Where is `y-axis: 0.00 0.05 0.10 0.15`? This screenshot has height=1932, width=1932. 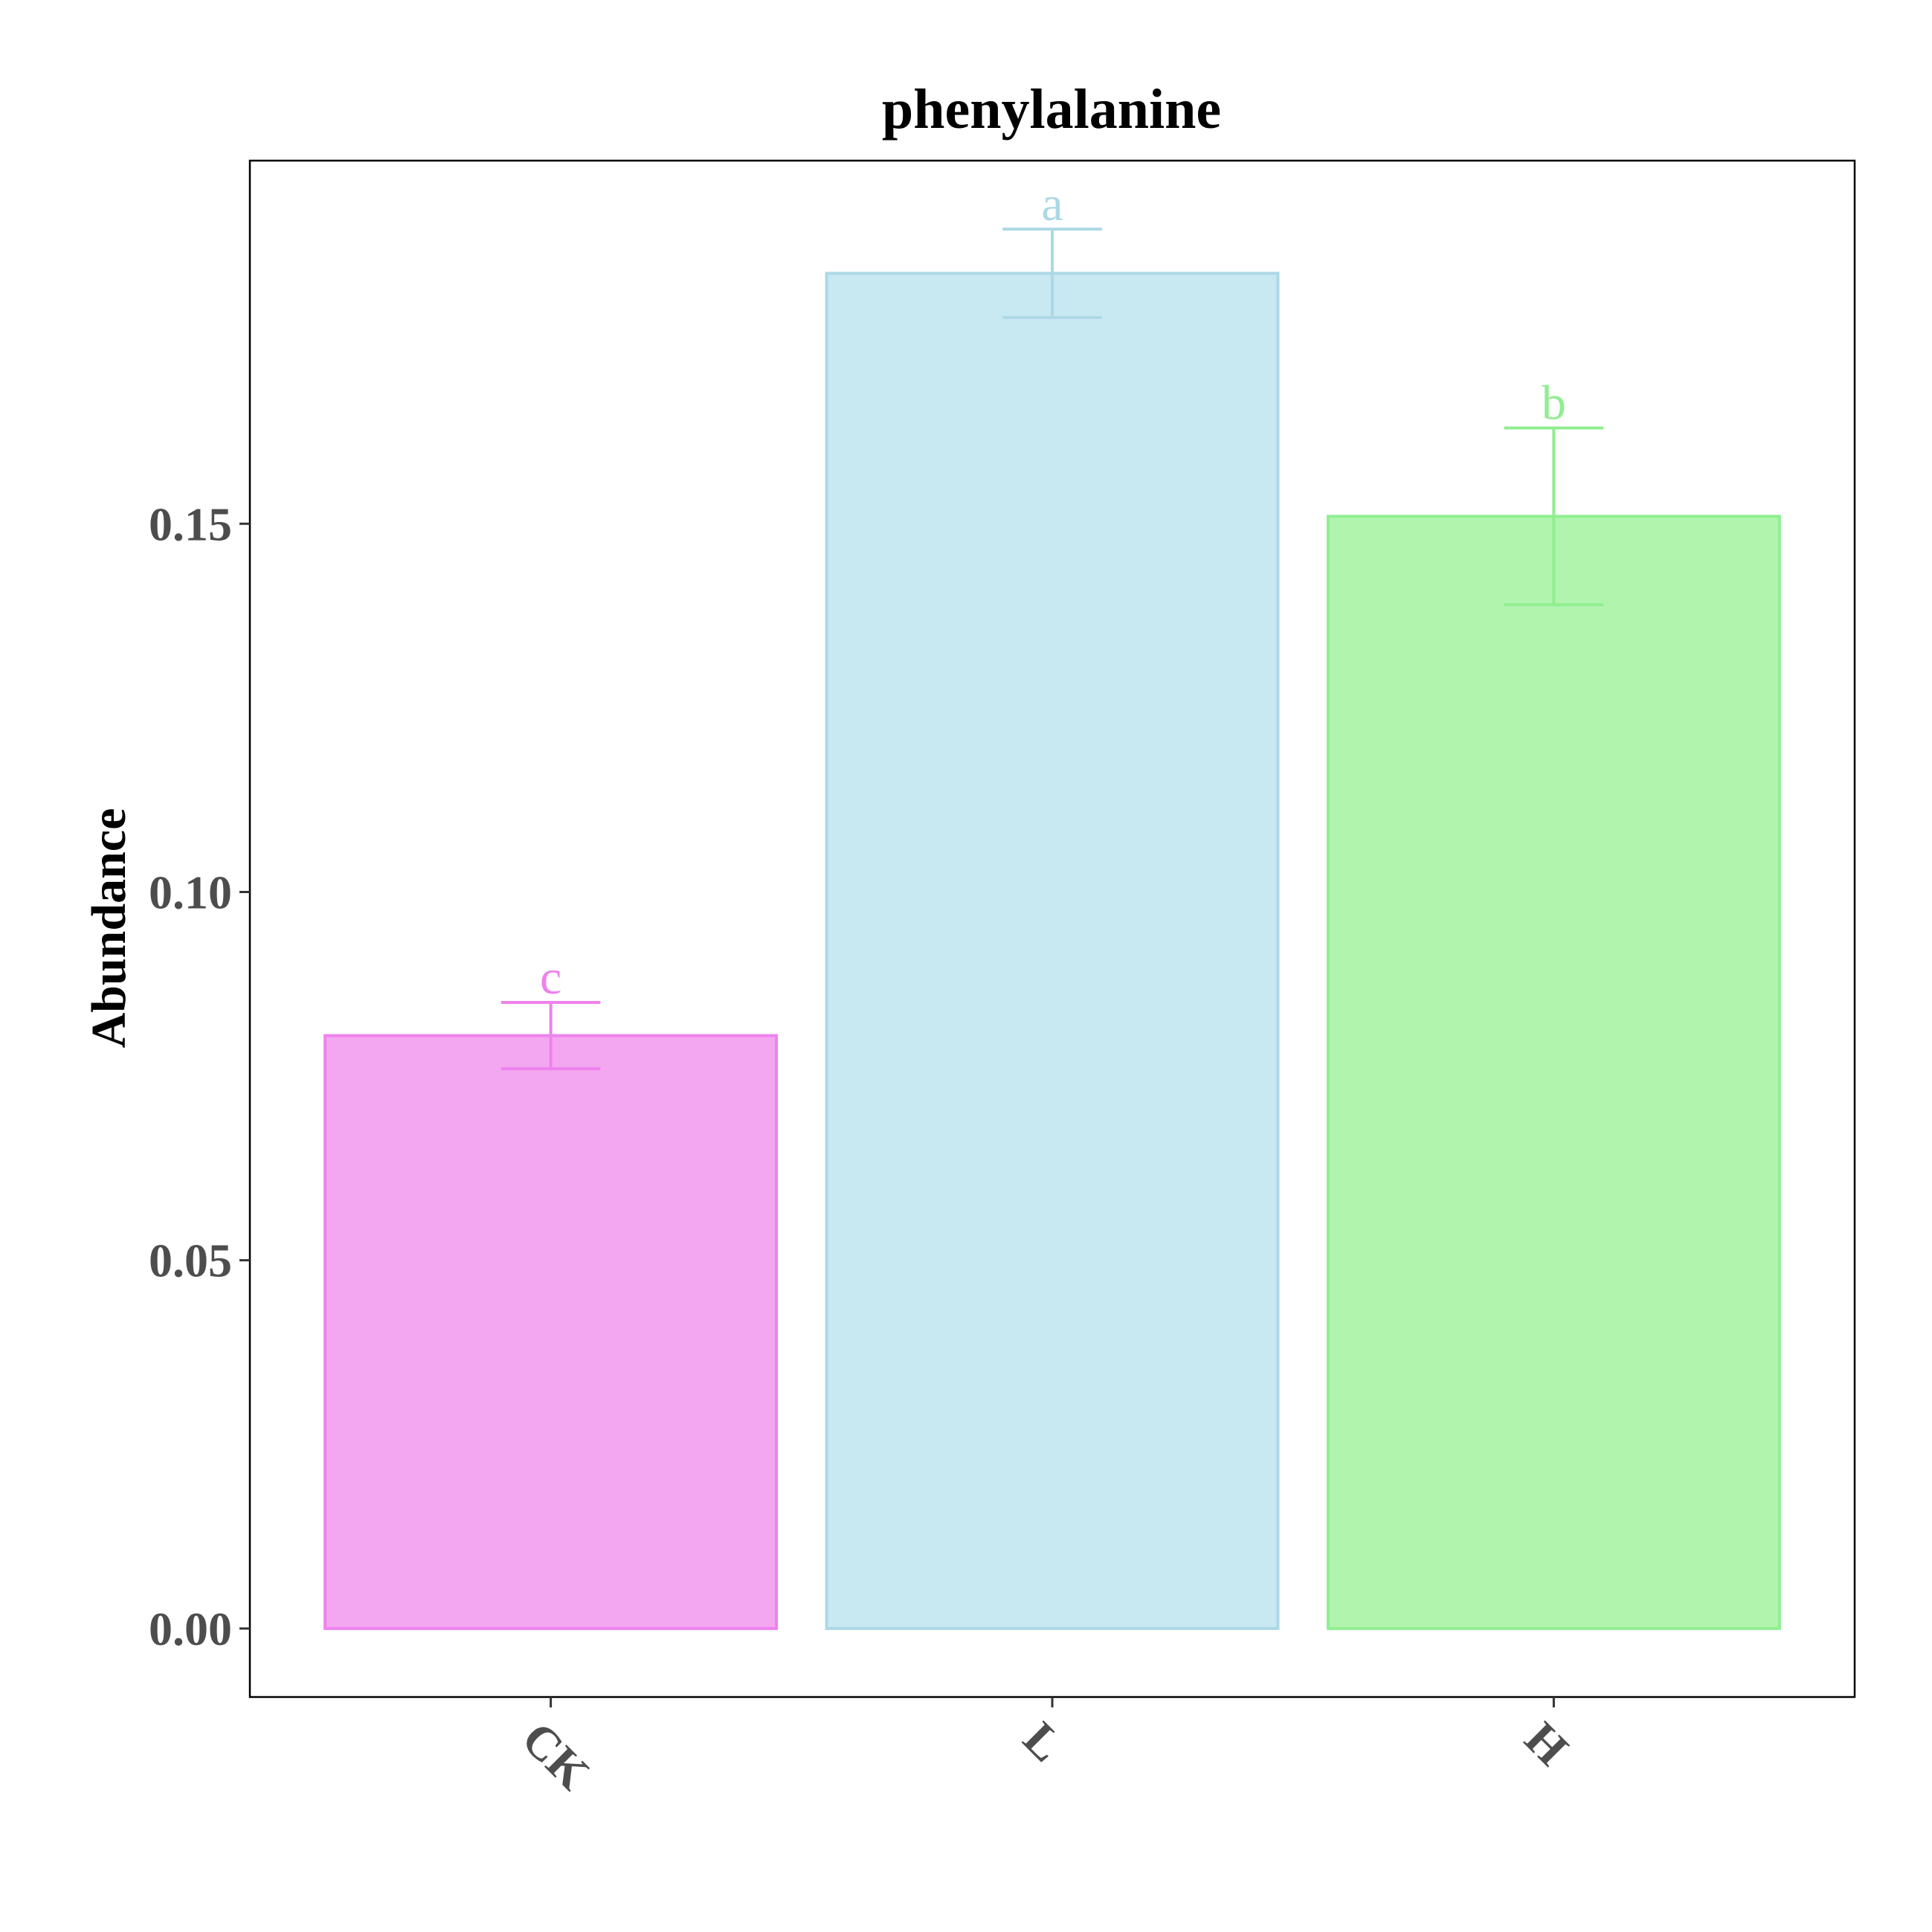
y-axis: 0.00 0.05 0.10 0.15 is located at coordinates (199, 1076).